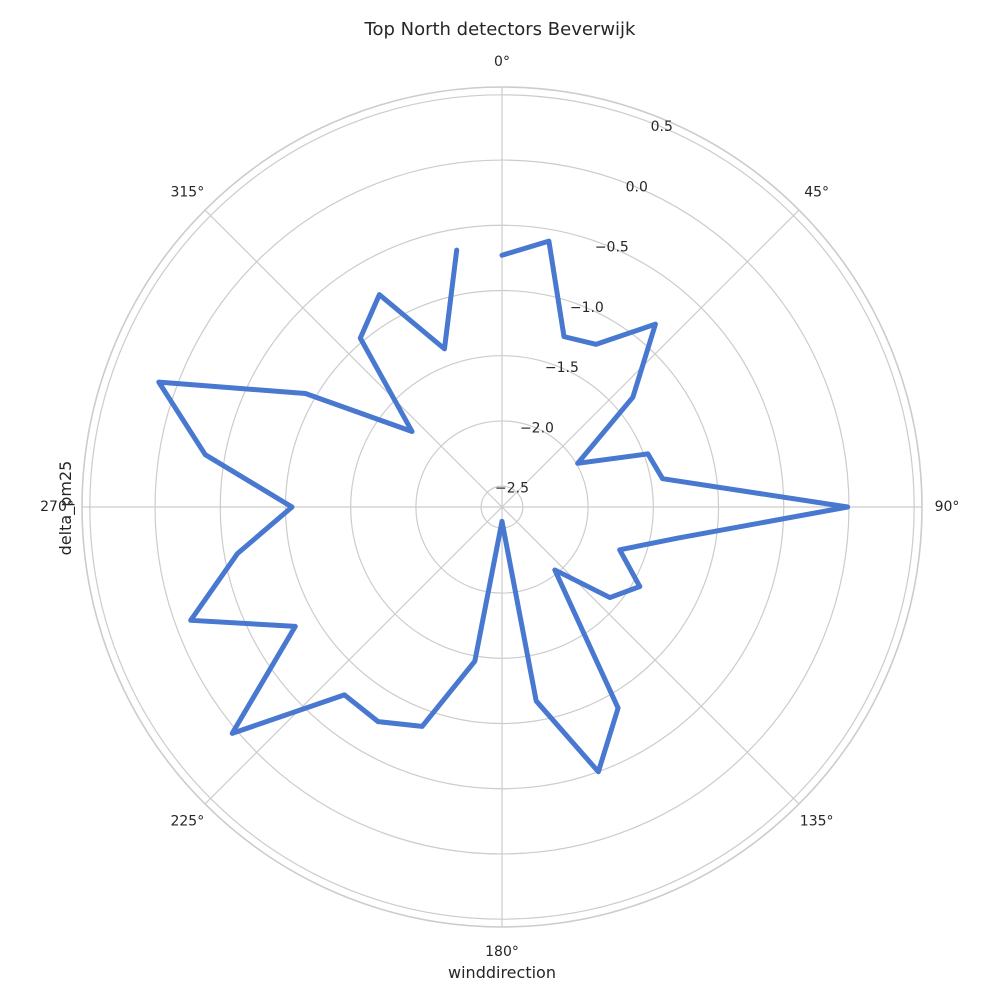  Describe the element at coordinates (512, 489) in the screenshot. I see `r-tick-label: −2.5` at that location.